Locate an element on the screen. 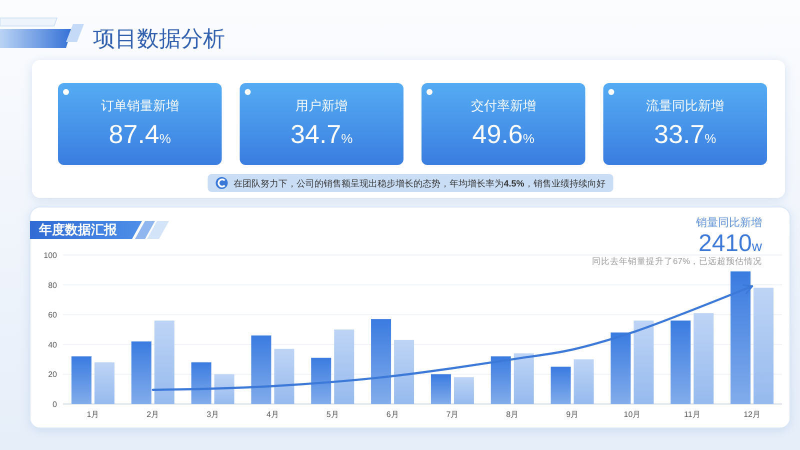 This screenshot has width=800, height=450. text: 34.7% is located at coordinates (321, 134).